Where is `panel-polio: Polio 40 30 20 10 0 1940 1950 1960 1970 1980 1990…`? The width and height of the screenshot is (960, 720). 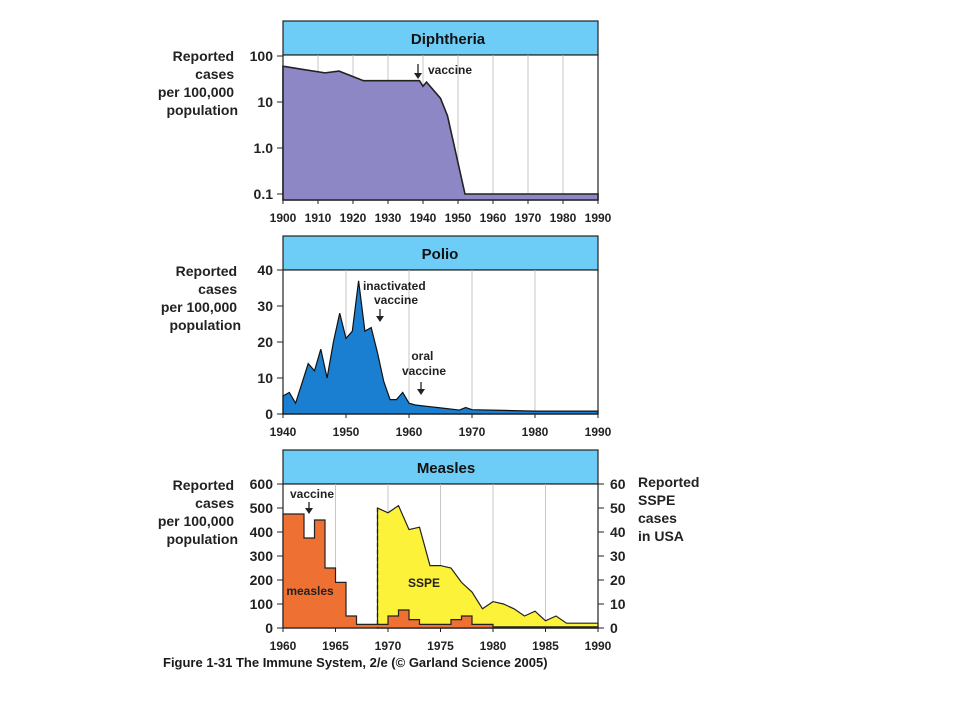
panel-polio: Polio 40 30 20 10 0 1940 1950 1960 1970 1980 1990… is located at coordinates (386, 337).